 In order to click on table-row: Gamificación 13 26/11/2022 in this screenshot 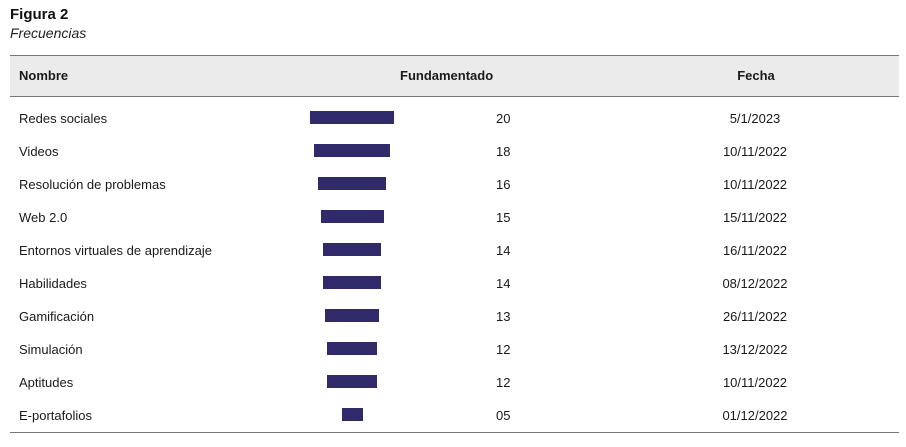, I will do `click(454, 316)`.